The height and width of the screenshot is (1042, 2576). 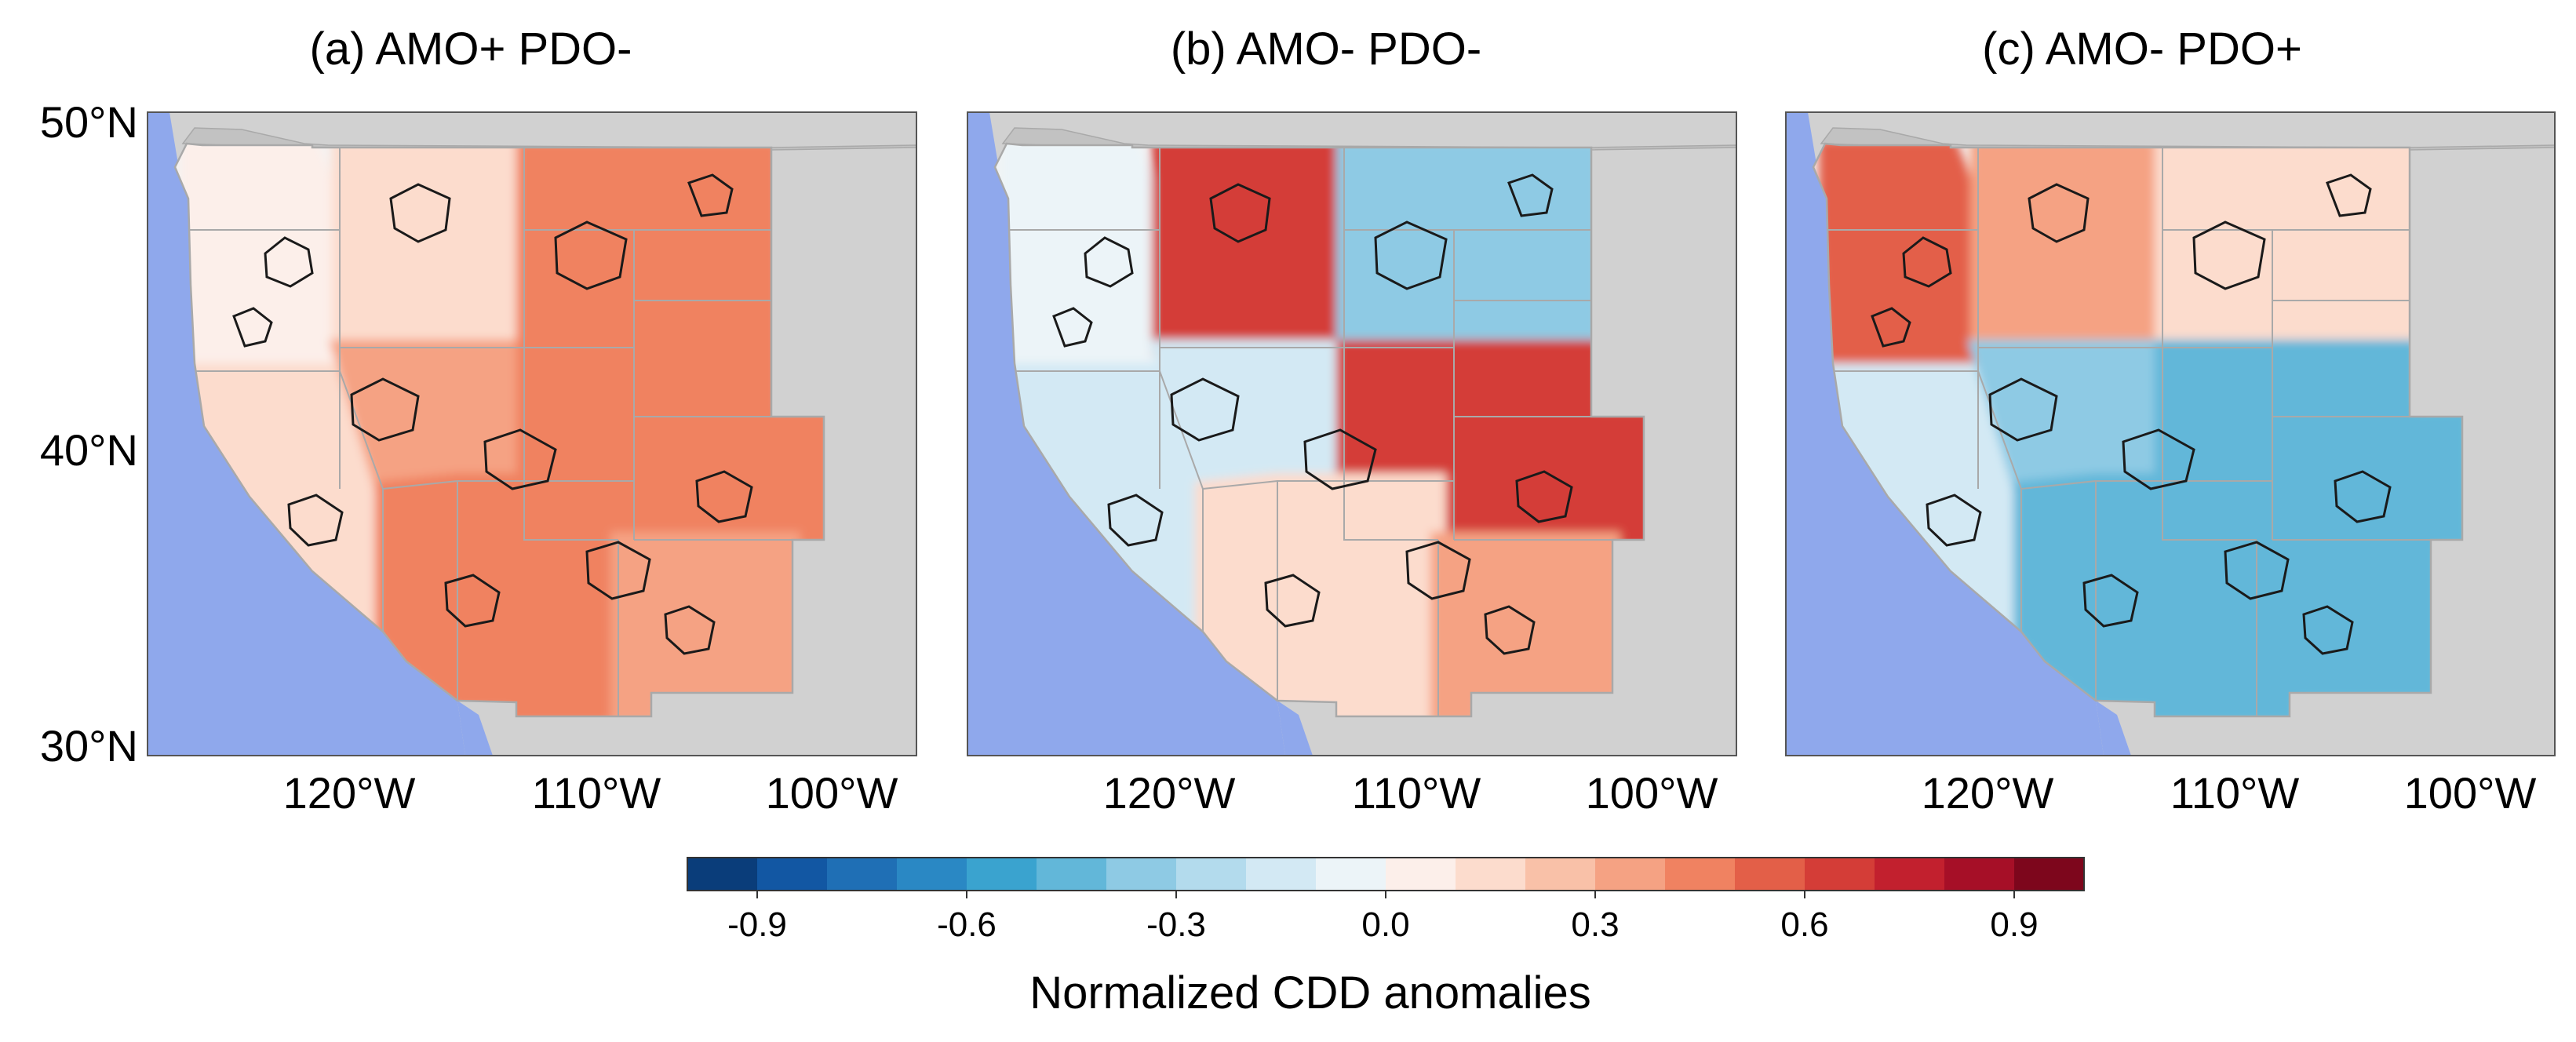 What do you see at coordinates (89, 746) in the screenshot?
I see `panel-a-lat-30: 30°N` at bounding box center [89, 746].